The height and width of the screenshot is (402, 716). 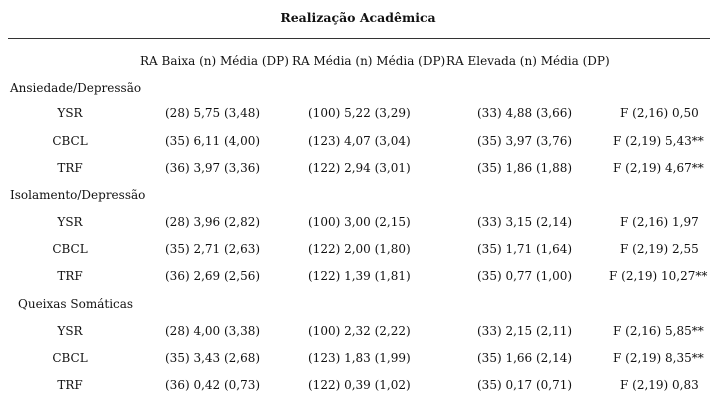 I want to click on section-title-ansiedade-depressao: Ansiedade/Depressão, so click(x=76, y=88).